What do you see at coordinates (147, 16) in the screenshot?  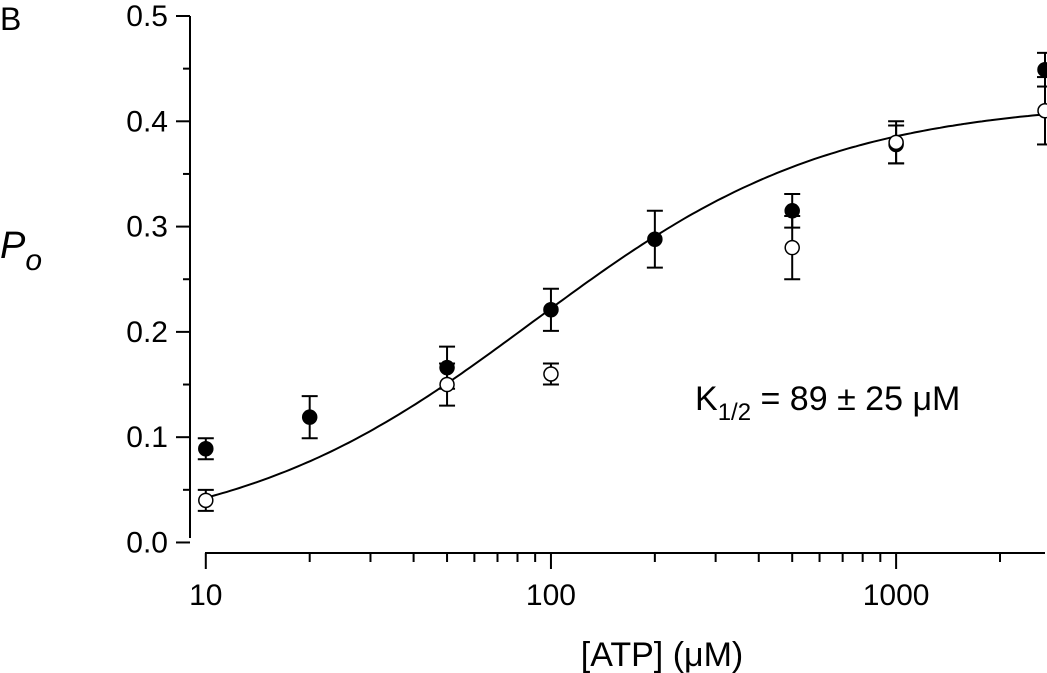 I see `y-tick-label: 0.5` at bounding box center [147, 16].